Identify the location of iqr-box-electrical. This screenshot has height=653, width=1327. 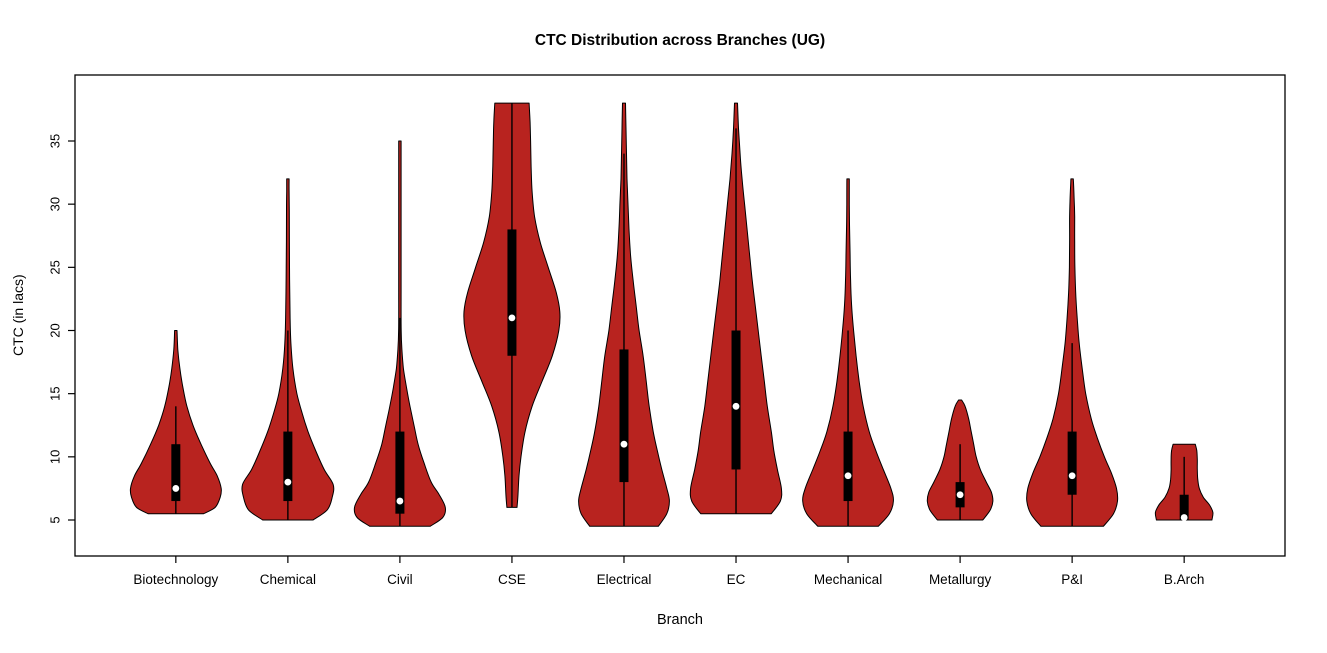
(624, 416).